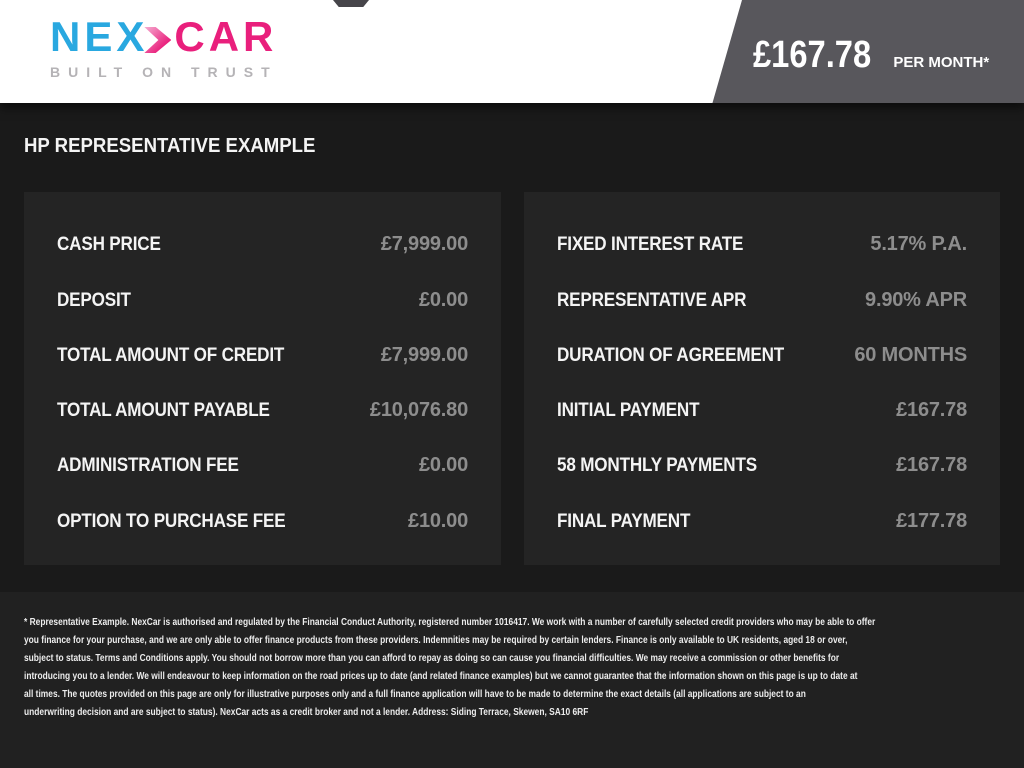  What do you see at coordinates (109, 245) in the screenshot?
I see `row-label: CASH PRICE` at bounding box center [109, 245].